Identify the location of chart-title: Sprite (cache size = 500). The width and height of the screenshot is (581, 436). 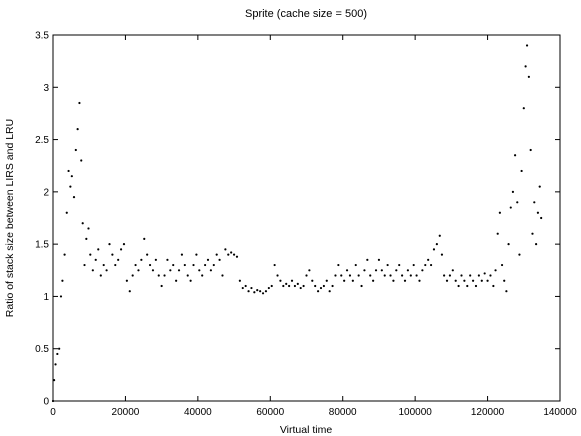
(306, 14).